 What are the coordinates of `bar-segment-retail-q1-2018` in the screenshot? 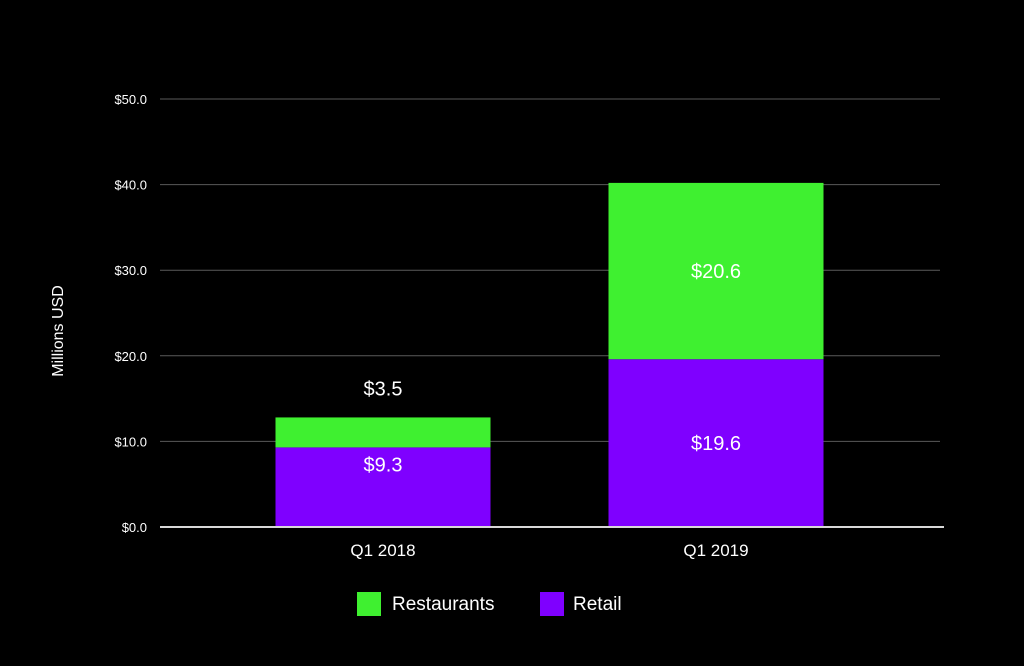 It's located at (383, 487).